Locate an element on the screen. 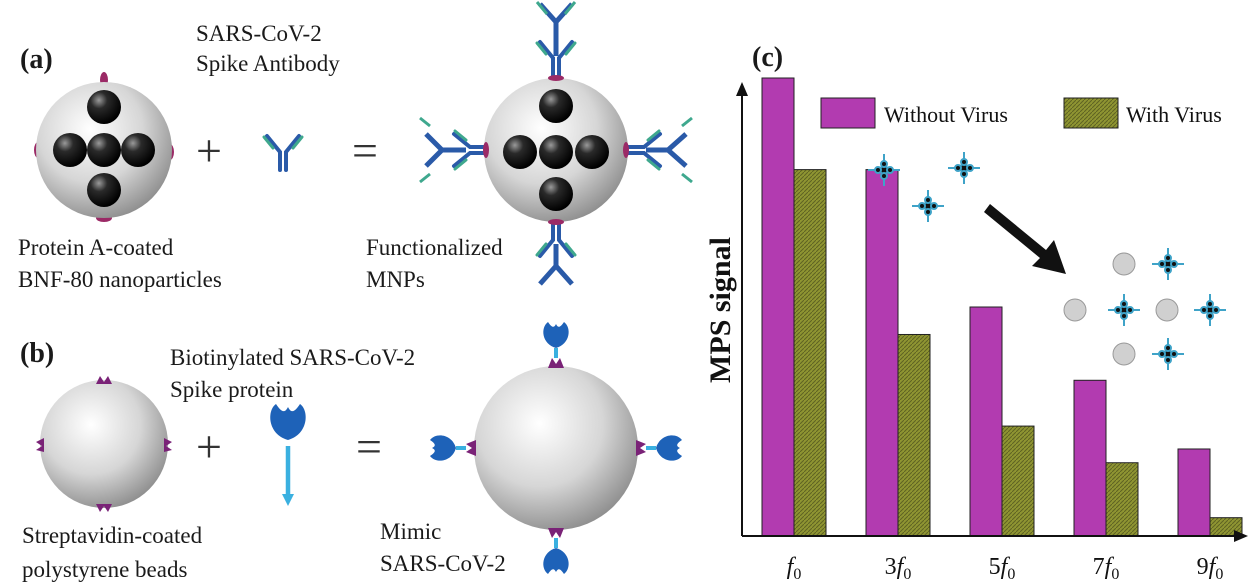  panel-a-label: (a) is located at coordinates (36, 59).